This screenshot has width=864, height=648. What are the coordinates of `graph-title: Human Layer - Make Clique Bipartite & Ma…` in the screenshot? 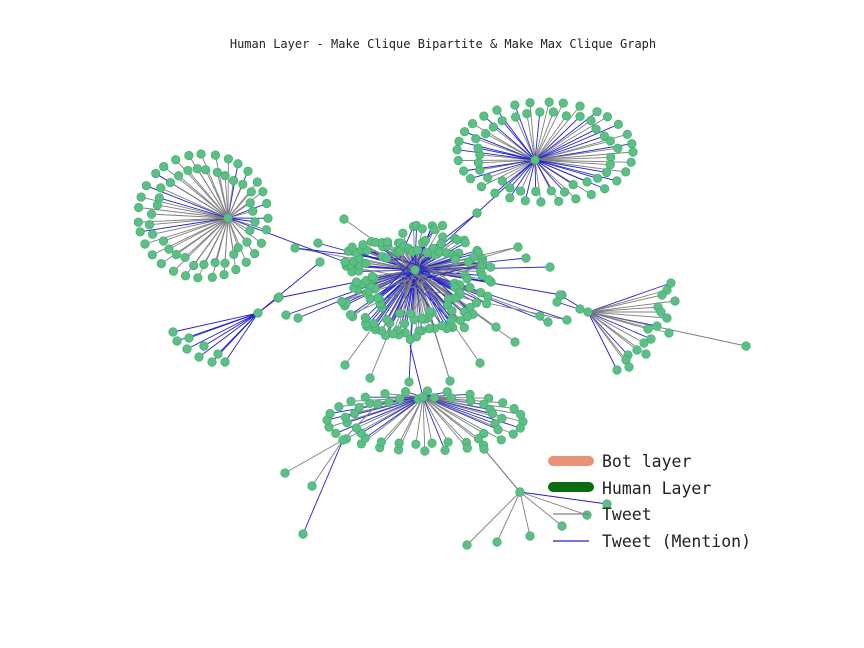 It's located at (443, 44).